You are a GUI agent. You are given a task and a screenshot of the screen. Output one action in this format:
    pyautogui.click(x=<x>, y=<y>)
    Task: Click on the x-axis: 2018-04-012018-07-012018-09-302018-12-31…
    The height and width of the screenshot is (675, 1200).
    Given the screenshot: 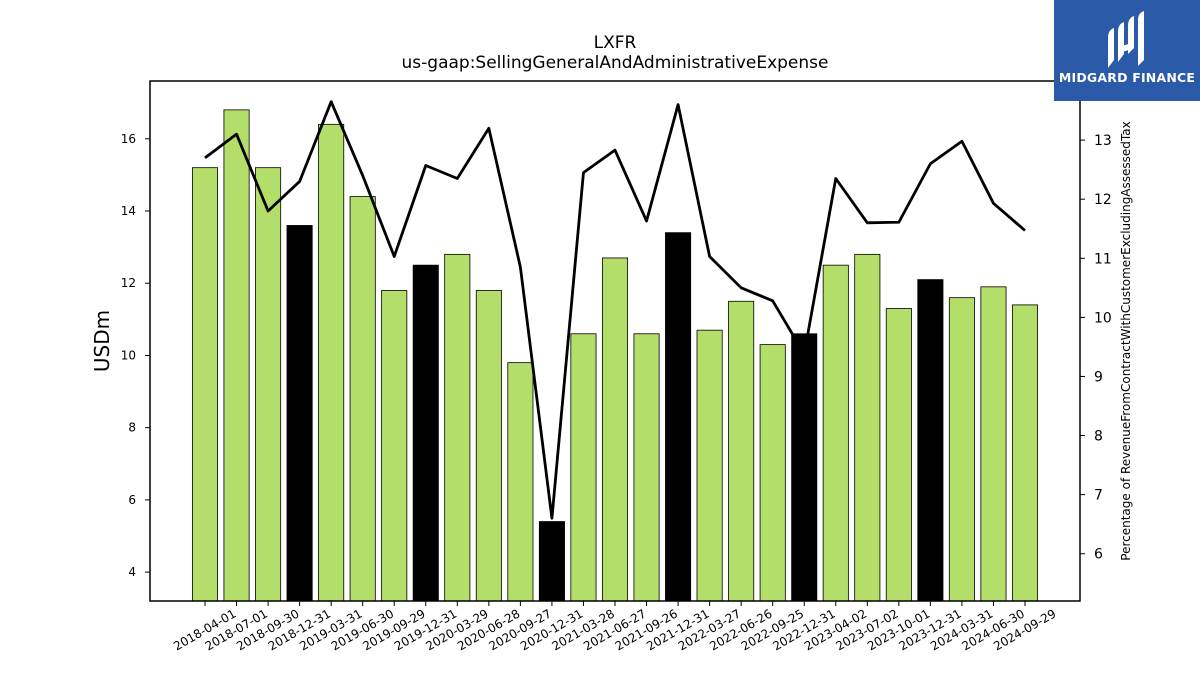 What is the action you would take?
    pyautogui.click(x=615, y=627)
    